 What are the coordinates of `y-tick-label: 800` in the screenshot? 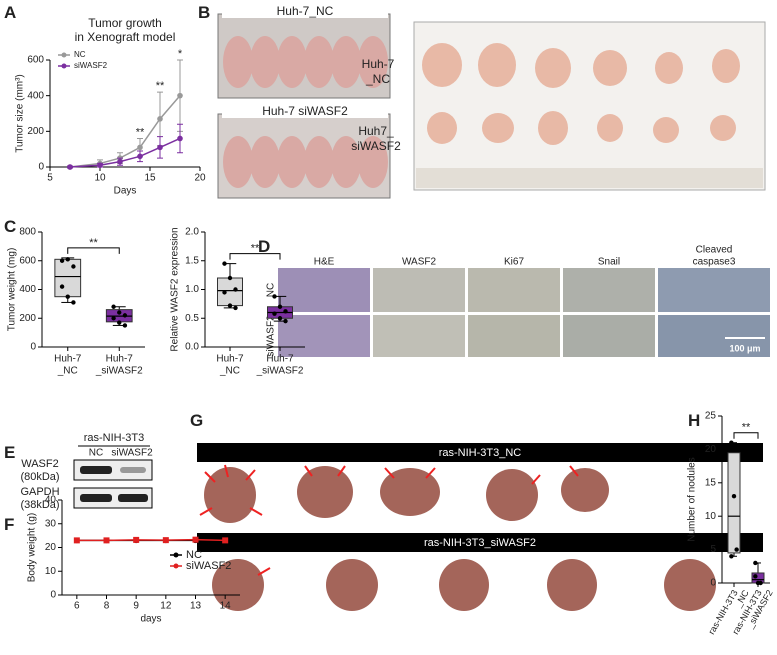 It's located at (27, 232).